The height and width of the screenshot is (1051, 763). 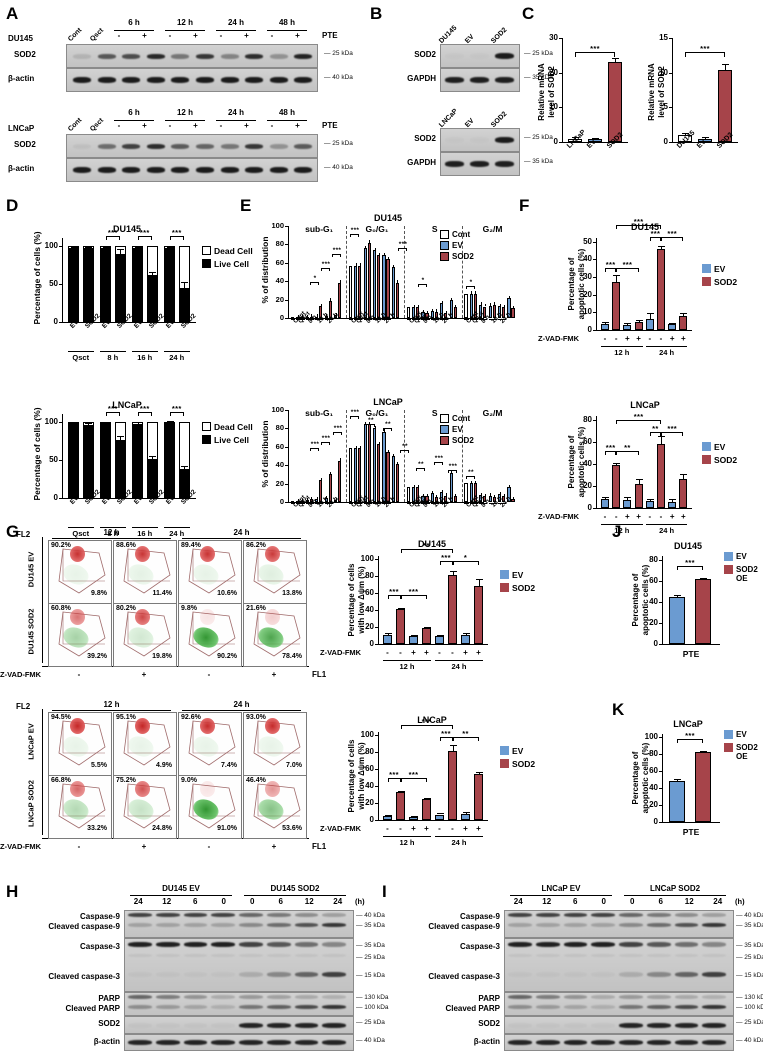 I want to click on jk-ylabel: Percentage of apoptotic cells (%), so click(x=640, y=778).